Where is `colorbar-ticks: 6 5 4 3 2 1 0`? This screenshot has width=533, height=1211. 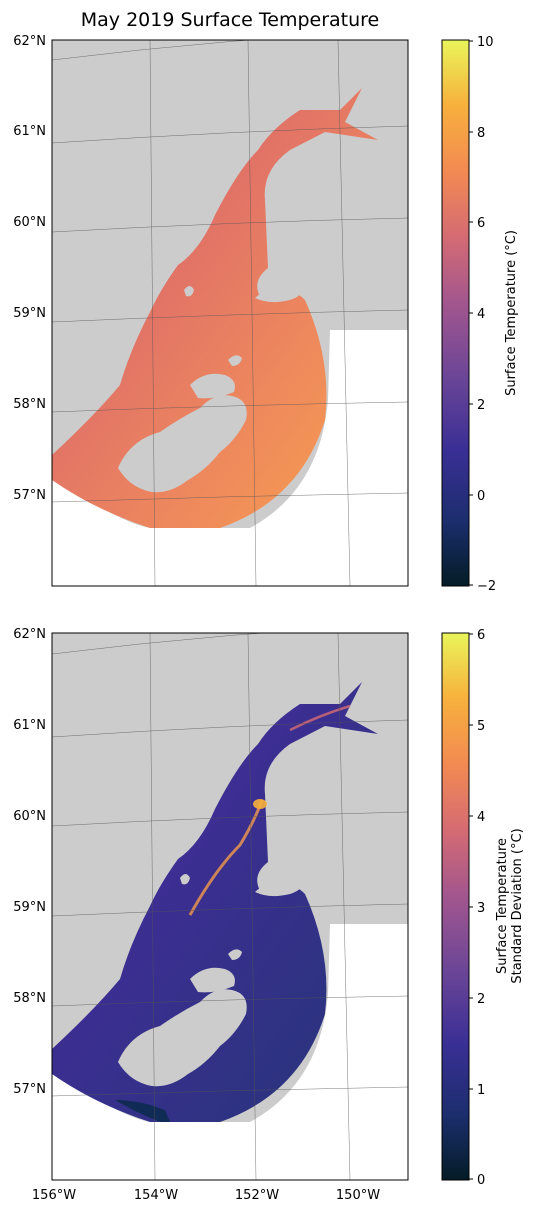
colorbar-ticks: 6 5 4 3 2 1 0 is located at coordinates (477, 908).